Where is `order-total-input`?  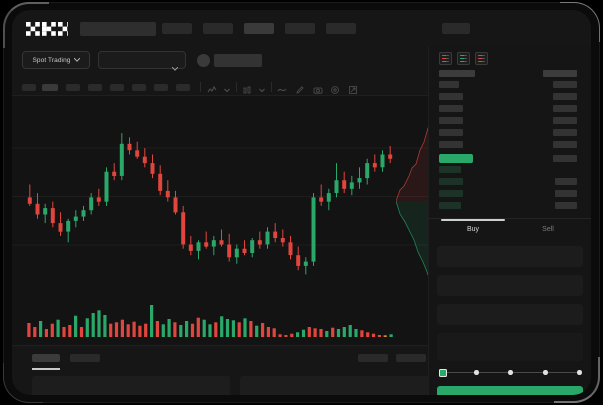
order-total-input is located at coordinates (510, 314).